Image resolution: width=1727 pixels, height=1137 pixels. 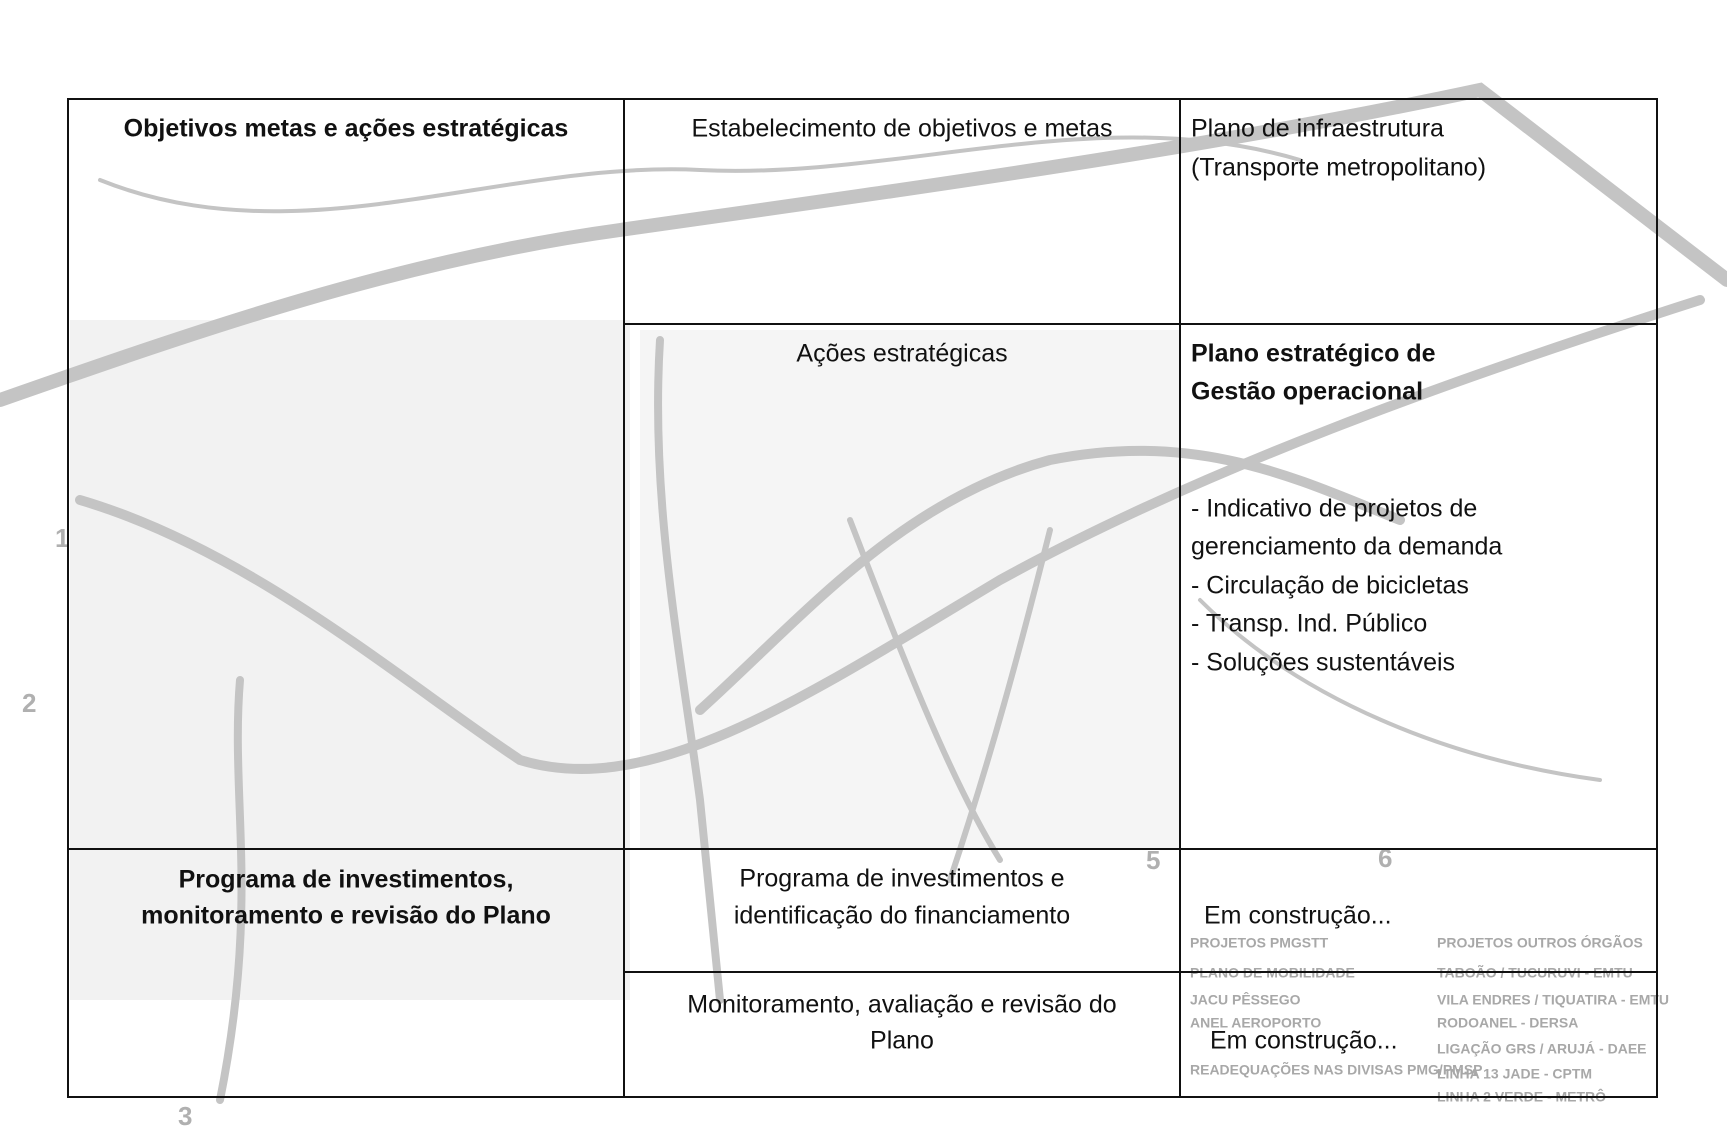 I want to click on legend-item: LINHA 13 JADE - CPTM, so click(x=1514, y=1074).